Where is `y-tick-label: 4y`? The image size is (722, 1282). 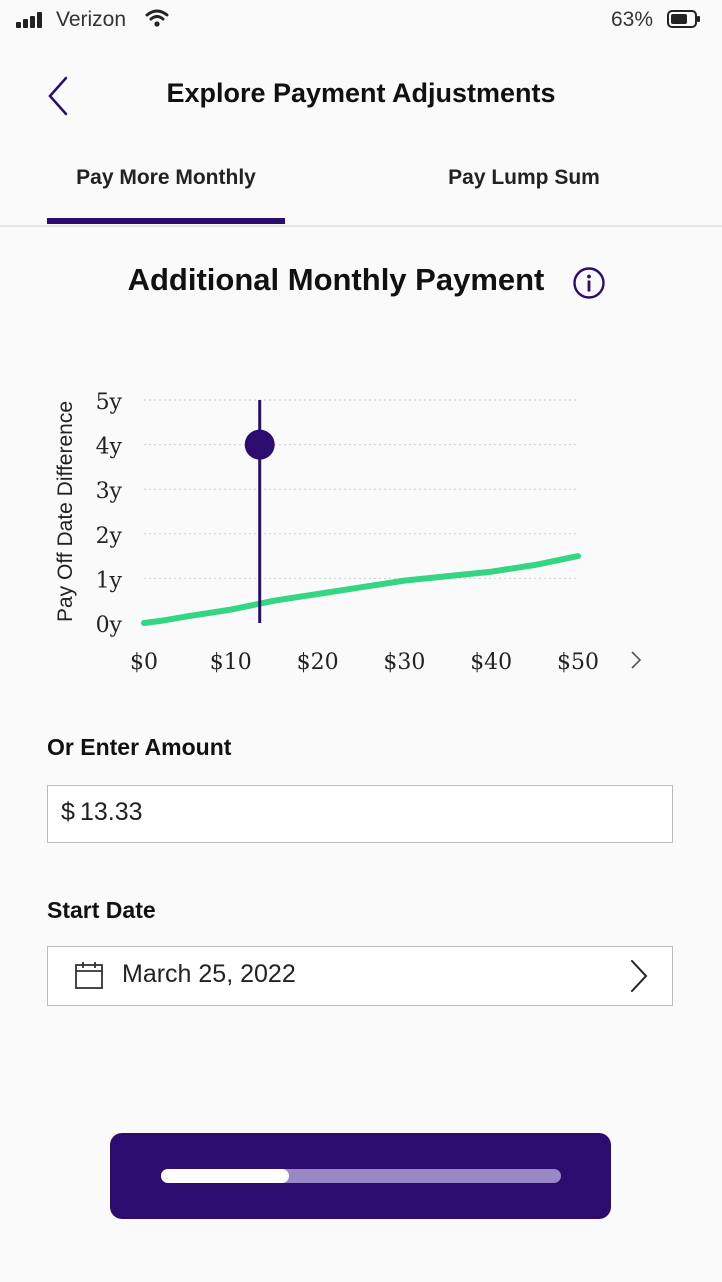 y-tick-label: 4y is located at coordinates (109, 447).